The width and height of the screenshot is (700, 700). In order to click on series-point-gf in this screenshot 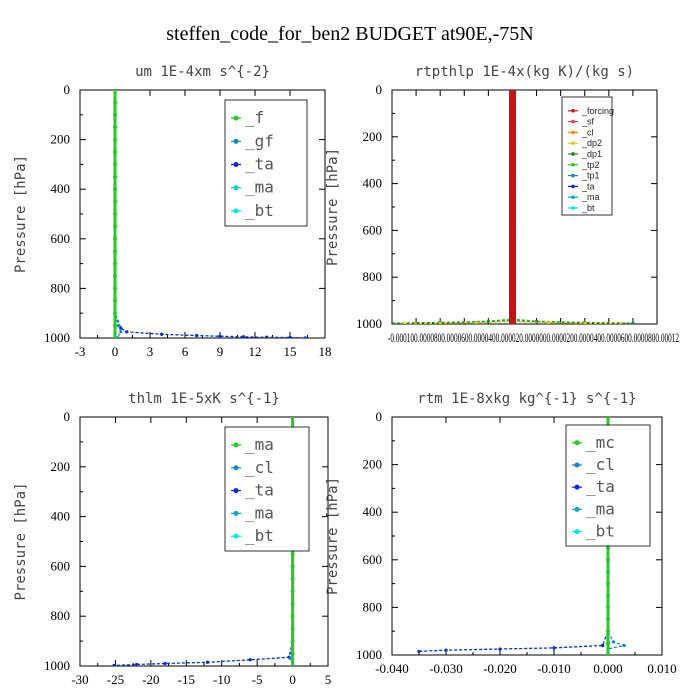, I will do `click(118, 326)`.